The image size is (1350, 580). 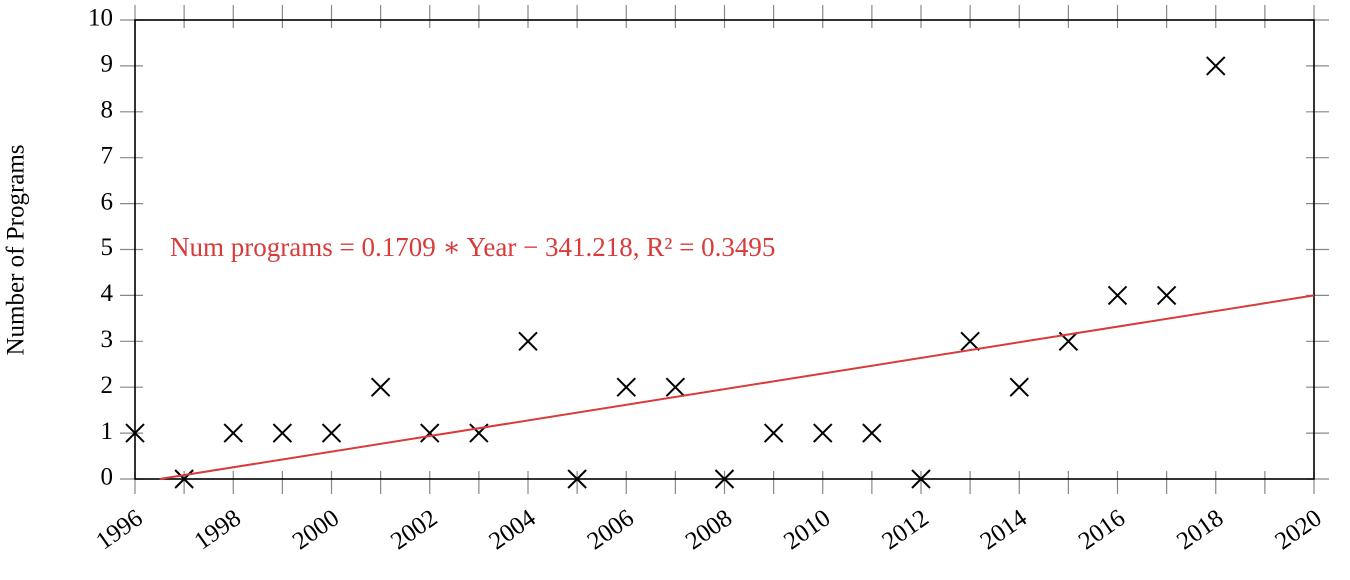 What do you see at coordinates (16, 249) in the screenshot?
I see `y-axis-label: Number of Programs` at bounding box center [16, 249].